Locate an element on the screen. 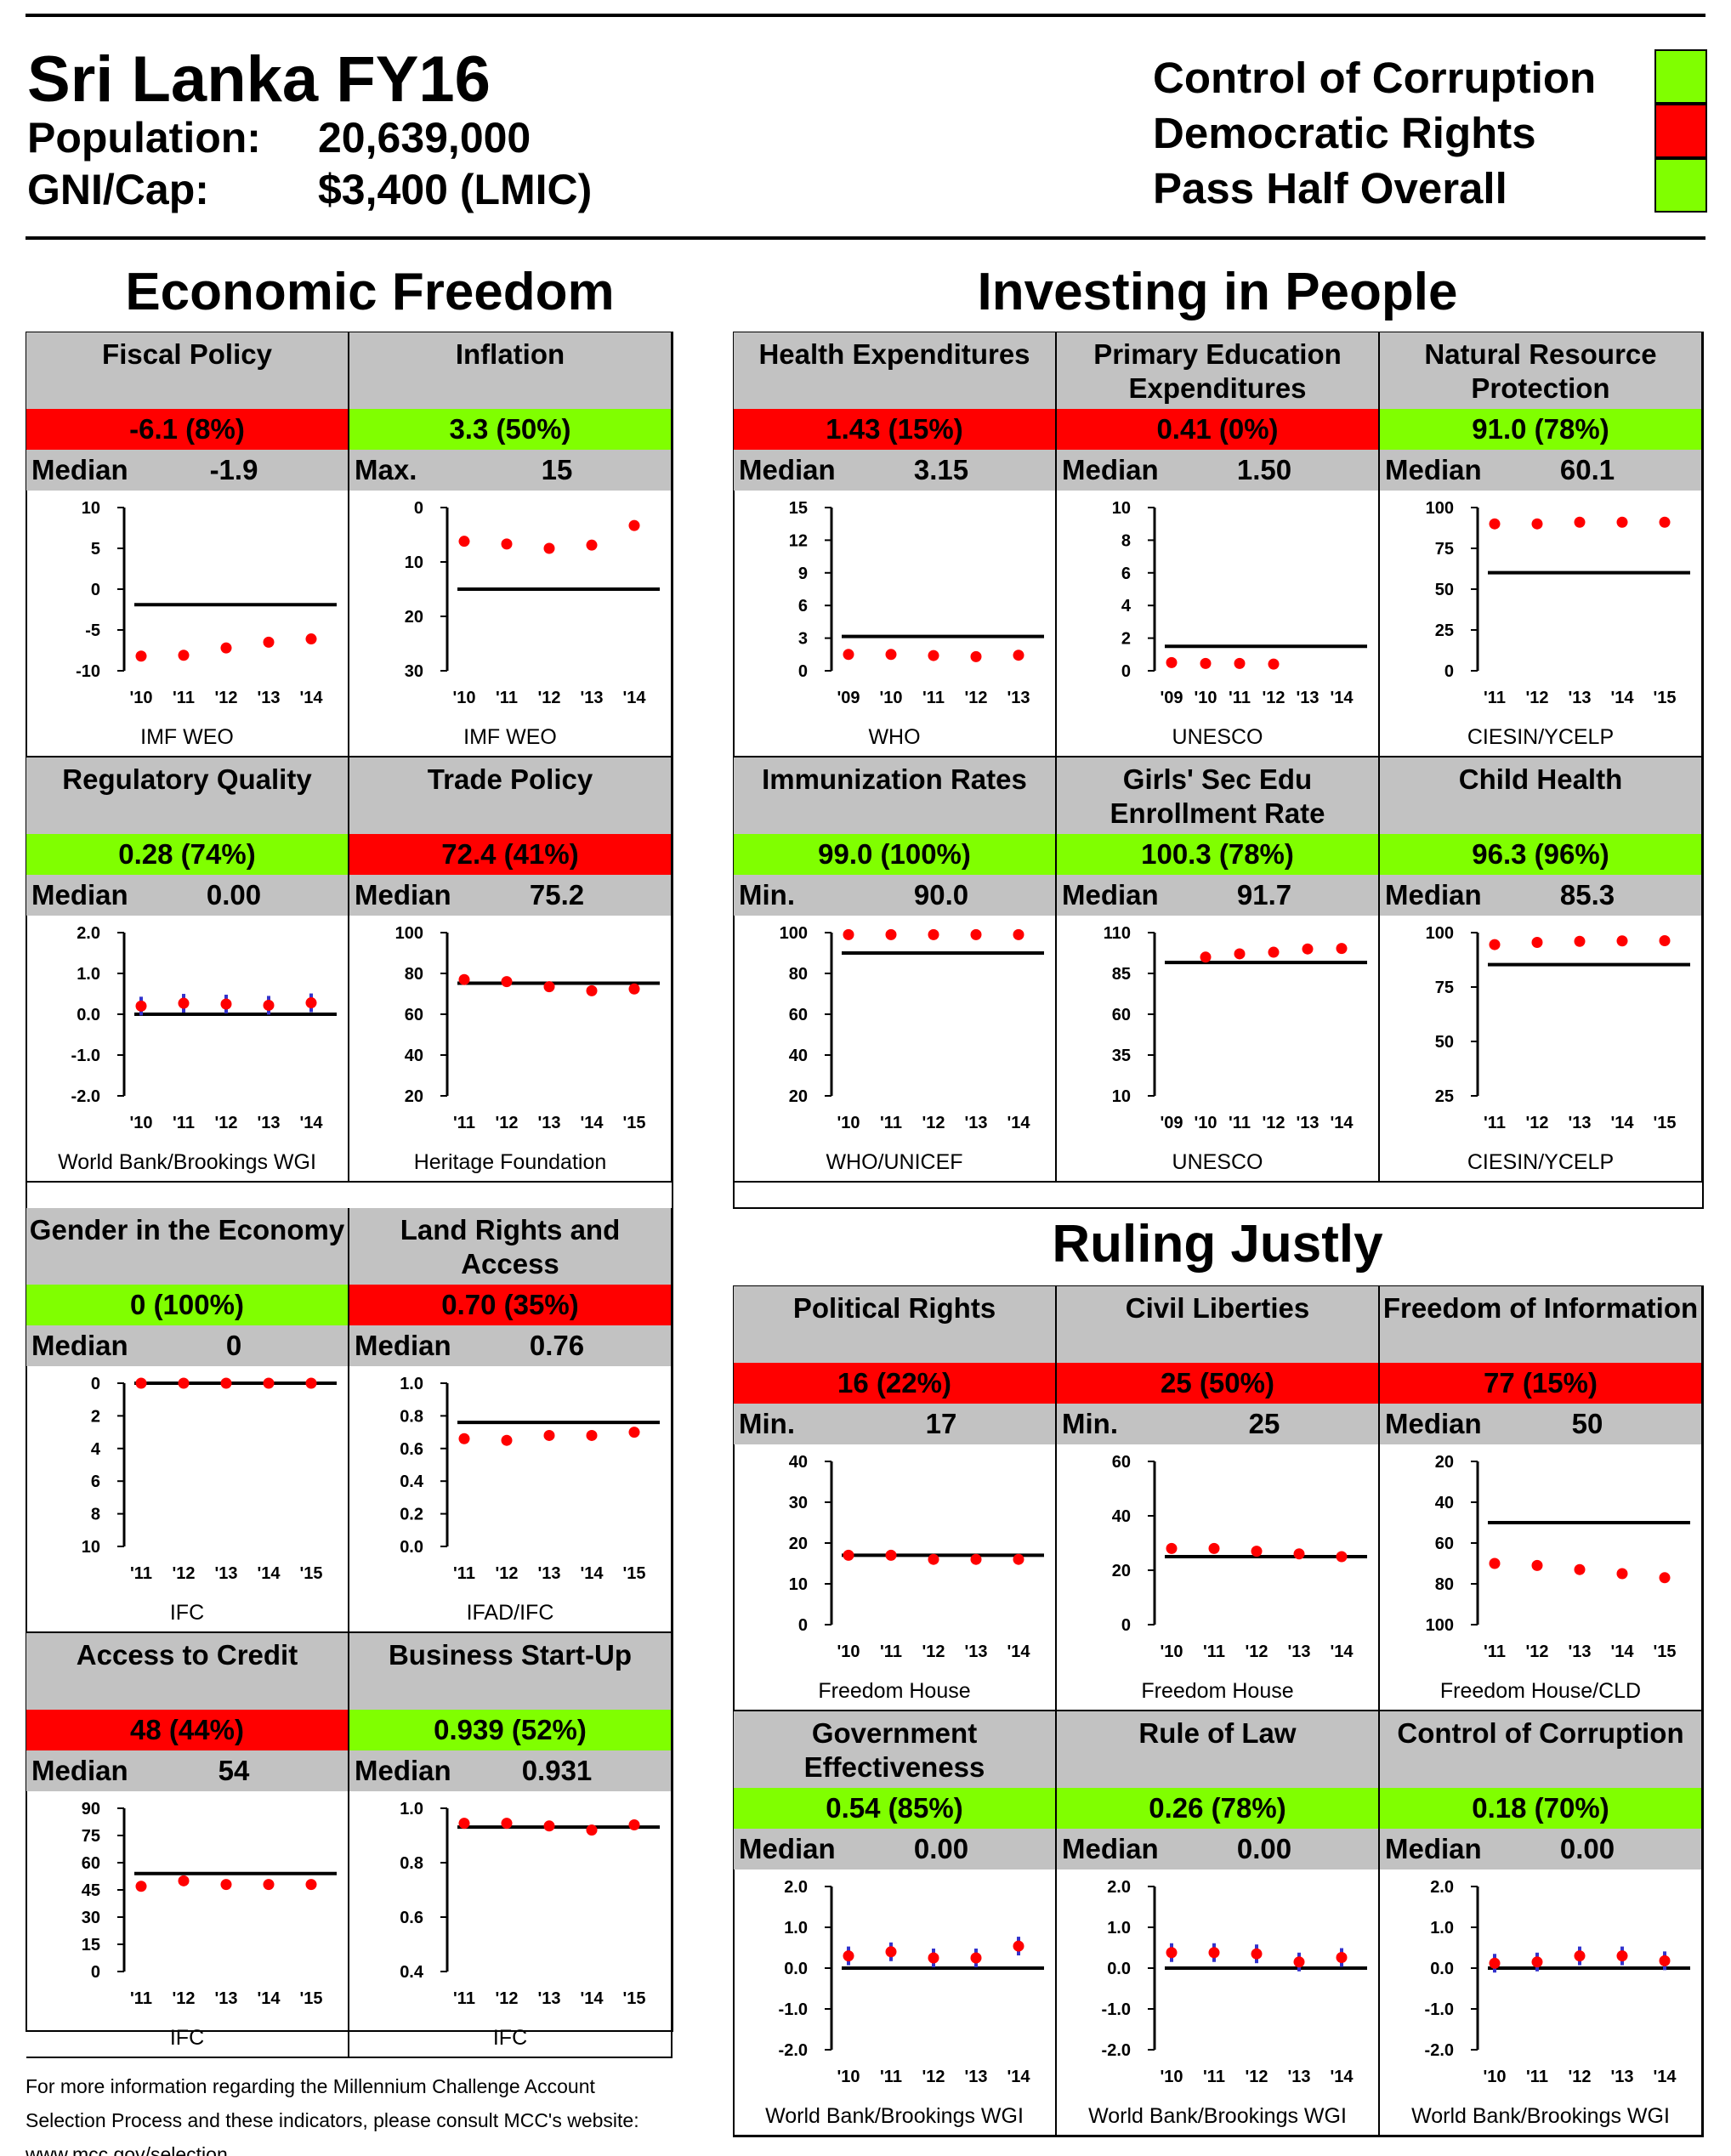  indicator-score: 0.28 (74%) is located at coordinates (187, 855).